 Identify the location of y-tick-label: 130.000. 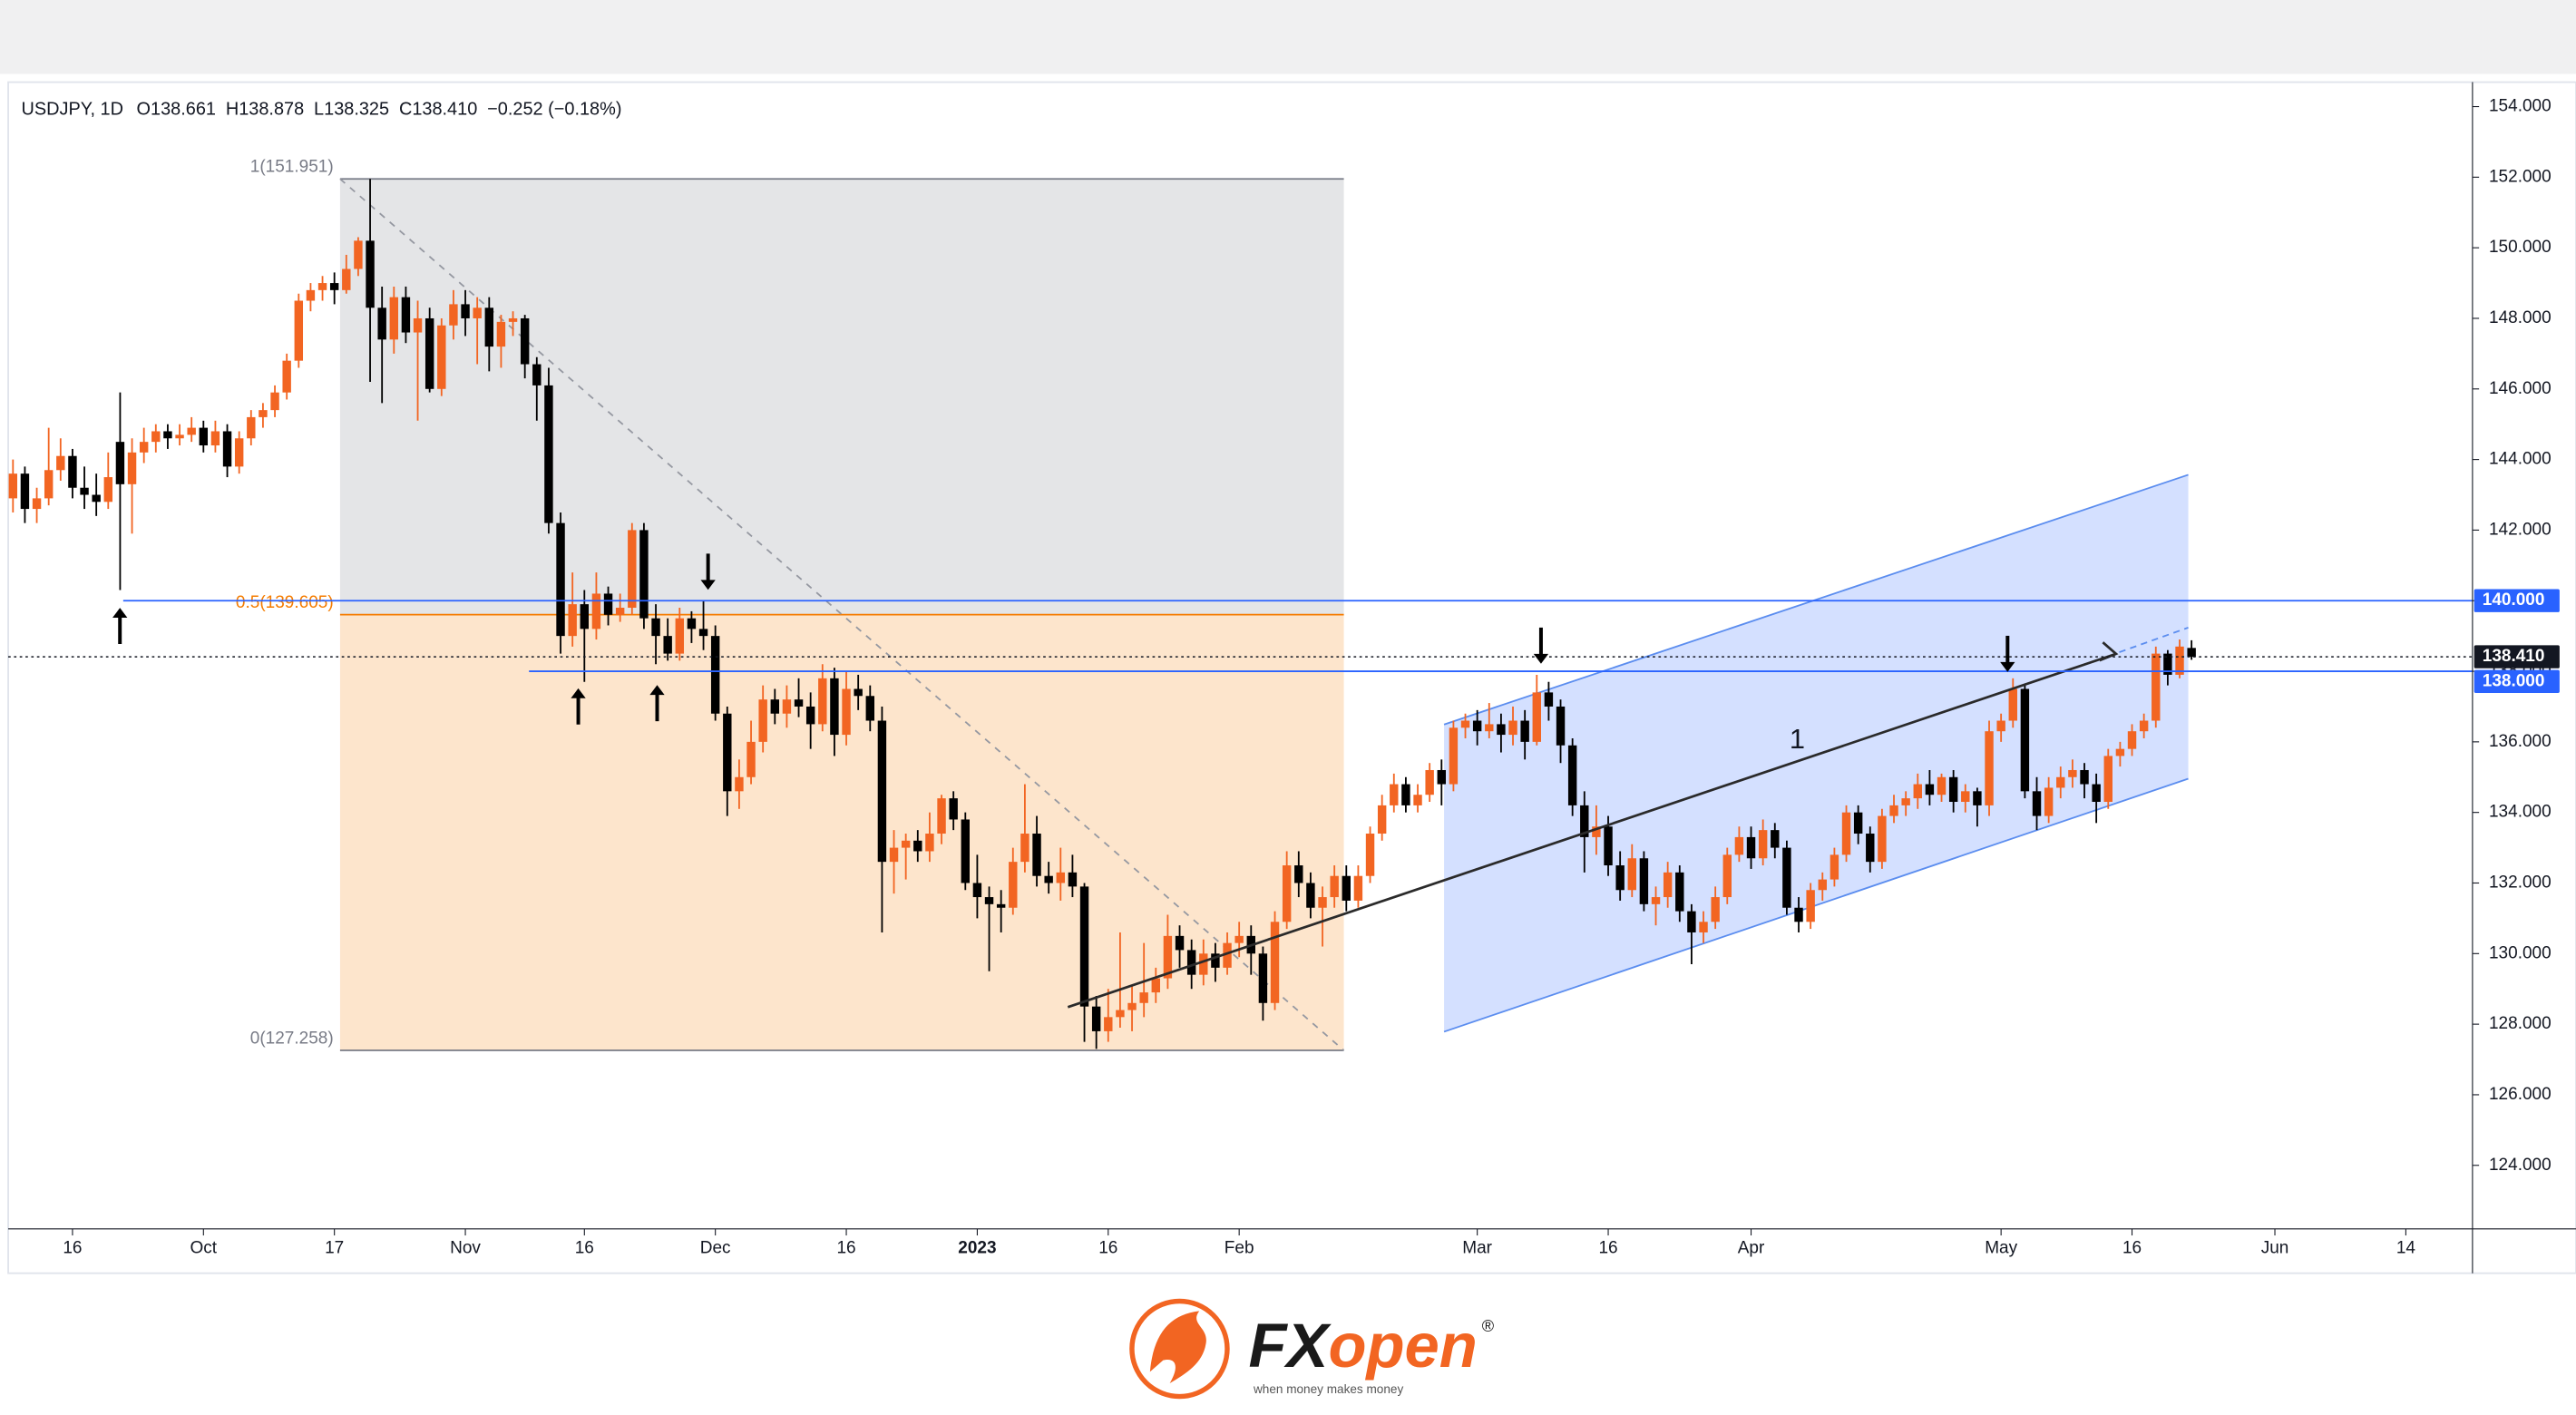
(2520, 952).